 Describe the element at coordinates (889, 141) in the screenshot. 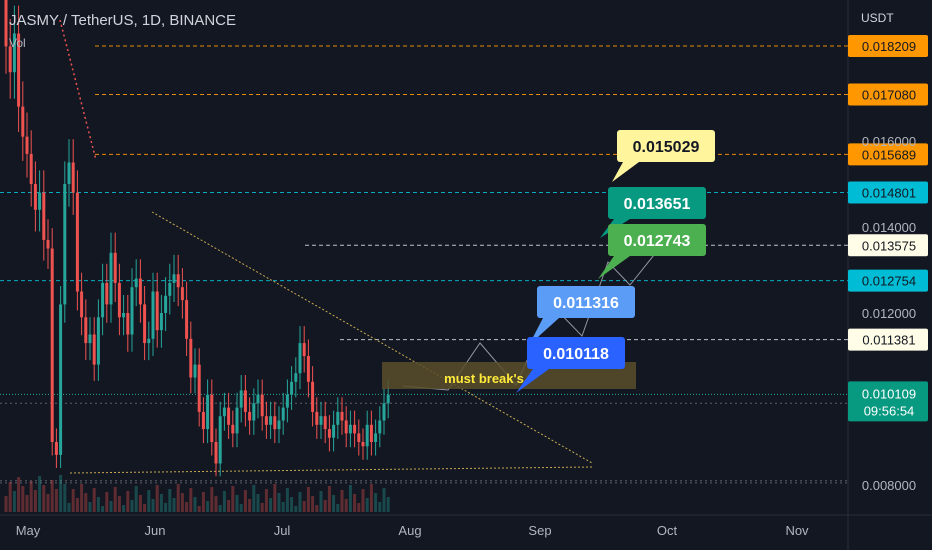

I see `price-tick-label: 0.016000` at that location.